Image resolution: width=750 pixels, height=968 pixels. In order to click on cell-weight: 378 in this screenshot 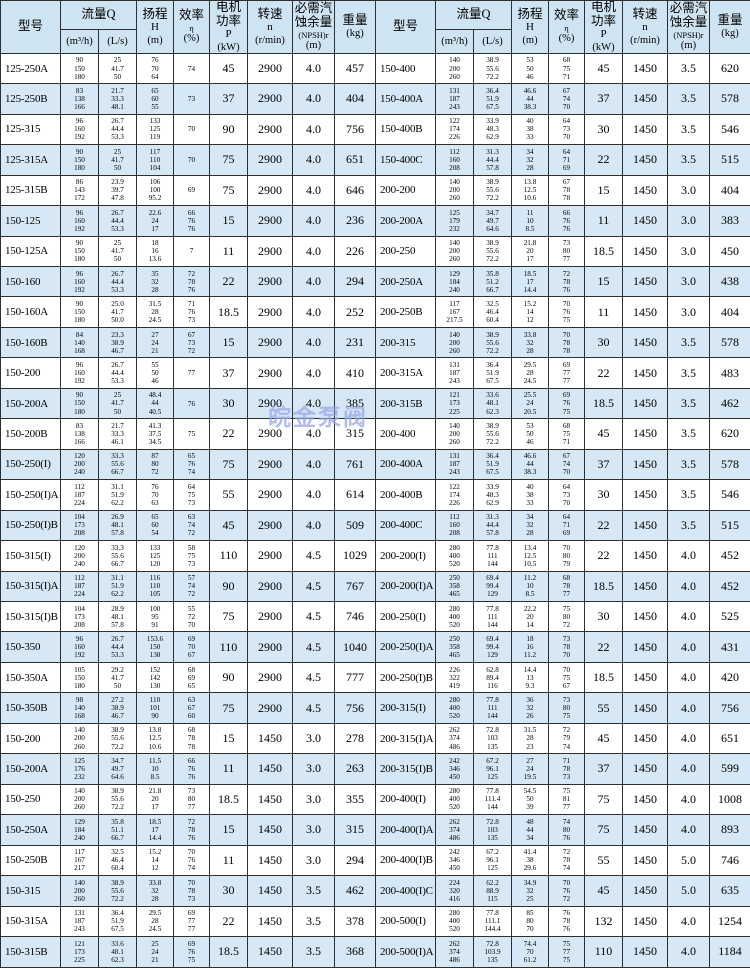, I will do `click(355, 921)`.